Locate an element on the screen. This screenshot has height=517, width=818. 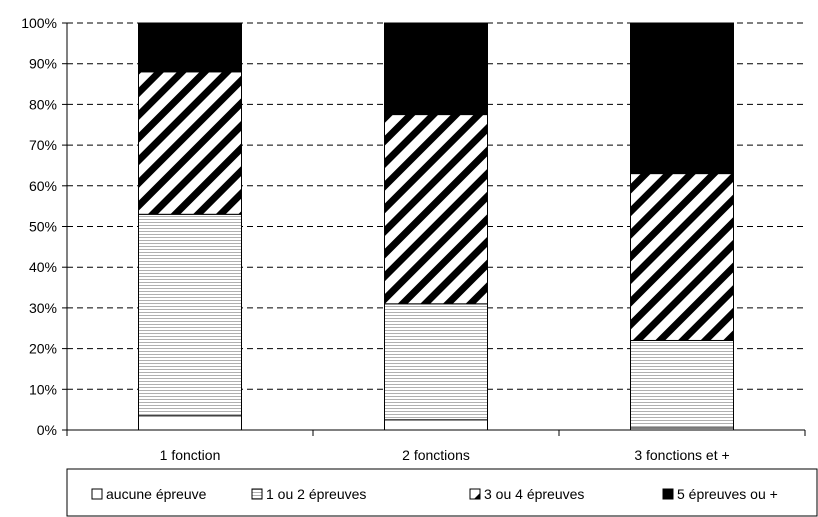
y-tick-label: 20% is located at coordinates (43, 349).